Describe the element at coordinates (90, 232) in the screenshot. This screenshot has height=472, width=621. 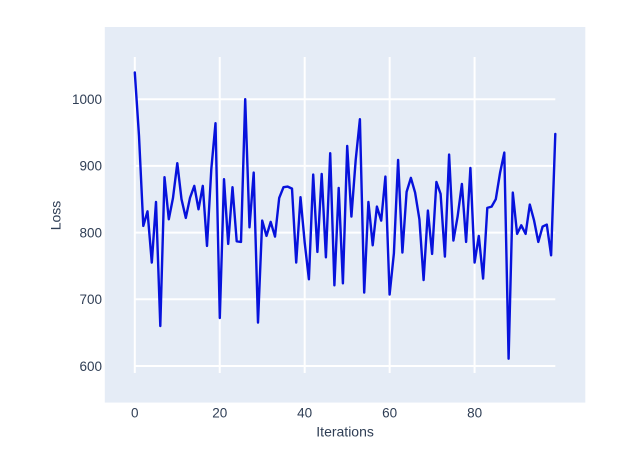
I see `svg-text: 800` at that location.